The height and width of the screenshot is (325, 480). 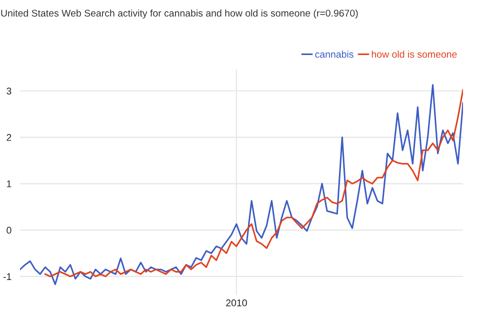 What do you see at coordinates (334, 54) in the screenshot?
I see `legend-label: cannabis` at bounding box center [334, 54].